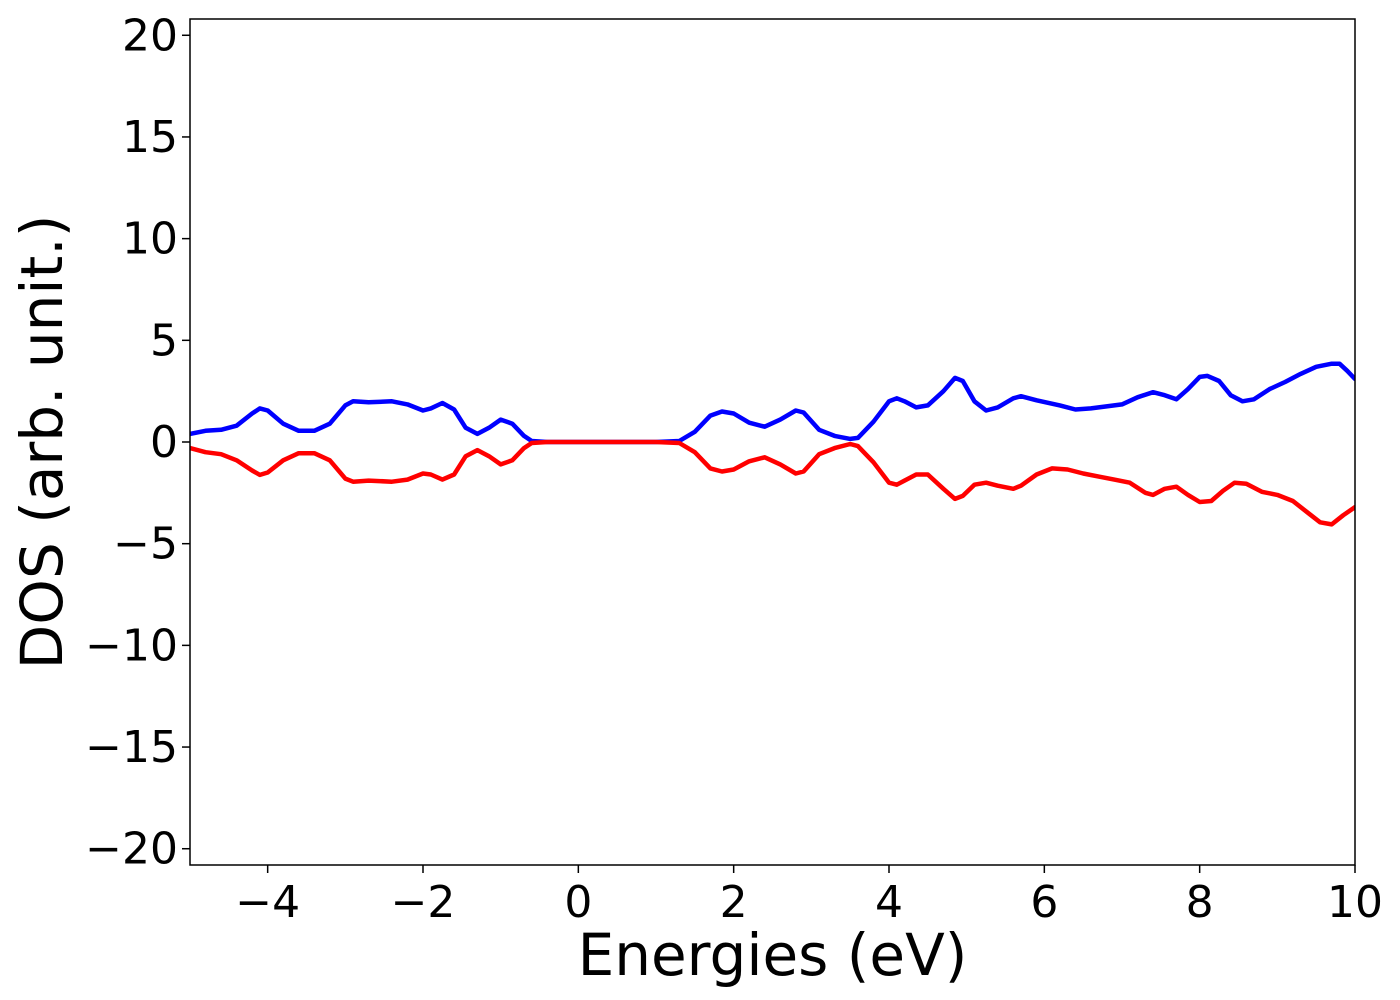  I want to click on x-tick-label: 6, so click(1044, 902).